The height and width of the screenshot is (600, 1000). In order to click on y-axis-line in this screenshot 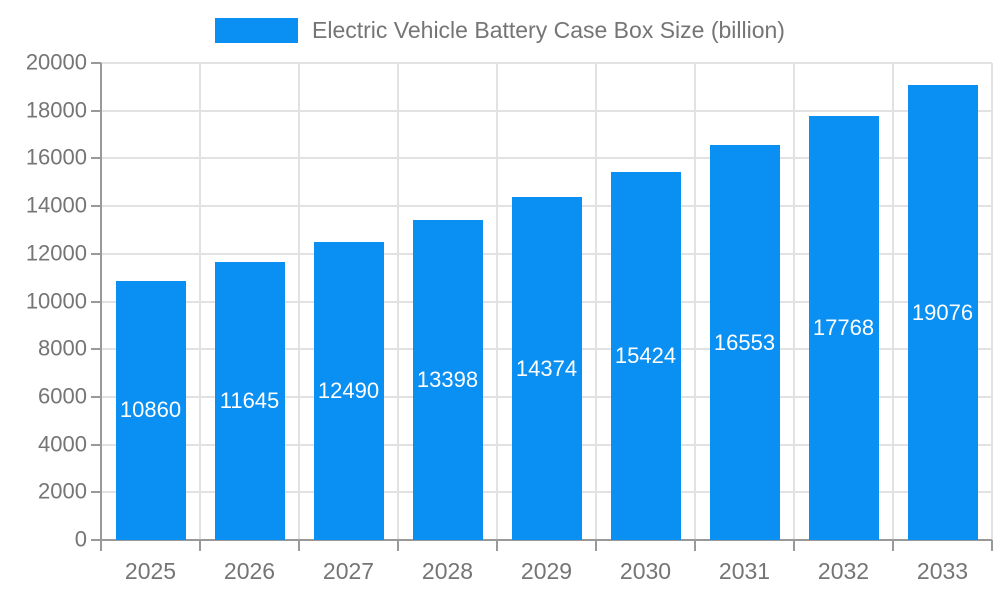, I will do `click(101, 307)`.